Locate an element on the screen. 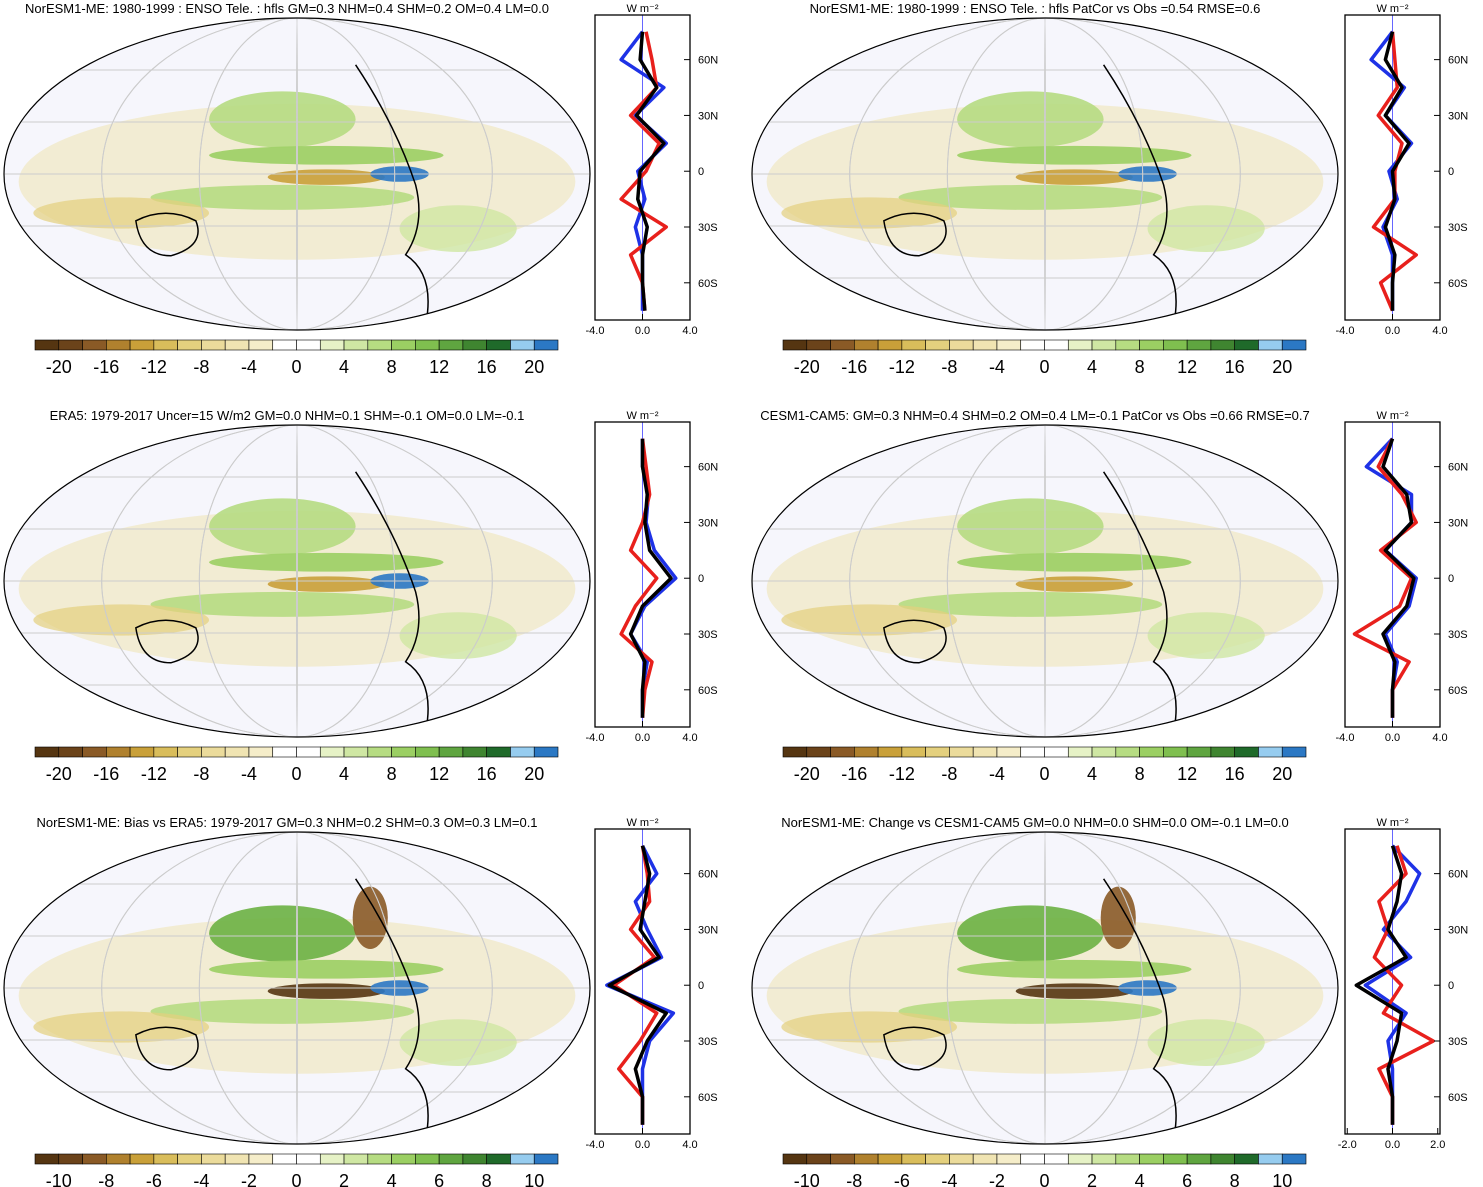 The height and width of the screenshot is (1187, 1483). y-tick-label: 60S is located at coordinates (708, 1098).